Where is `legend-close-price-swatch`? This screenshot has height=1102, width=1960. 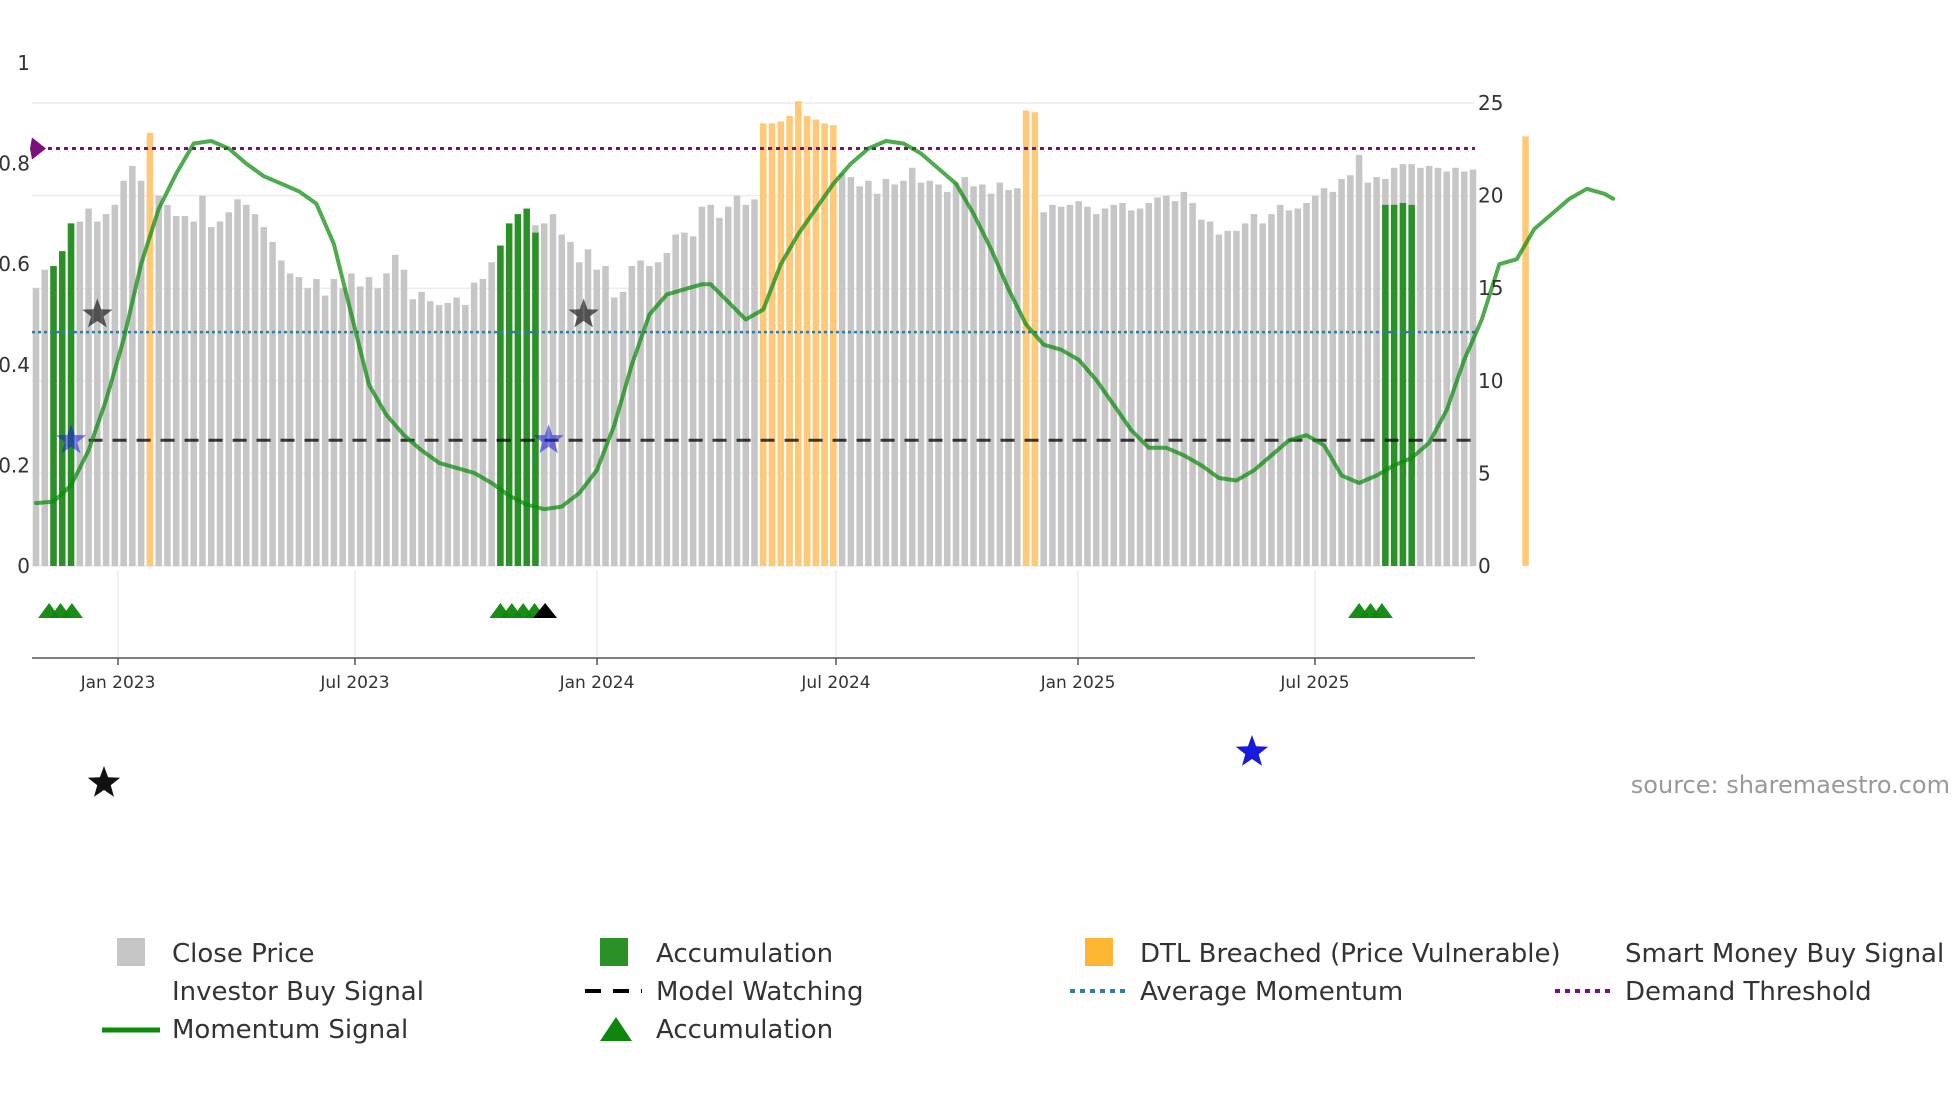 legend-close-price-swatch is located at coordinates (131, 952).